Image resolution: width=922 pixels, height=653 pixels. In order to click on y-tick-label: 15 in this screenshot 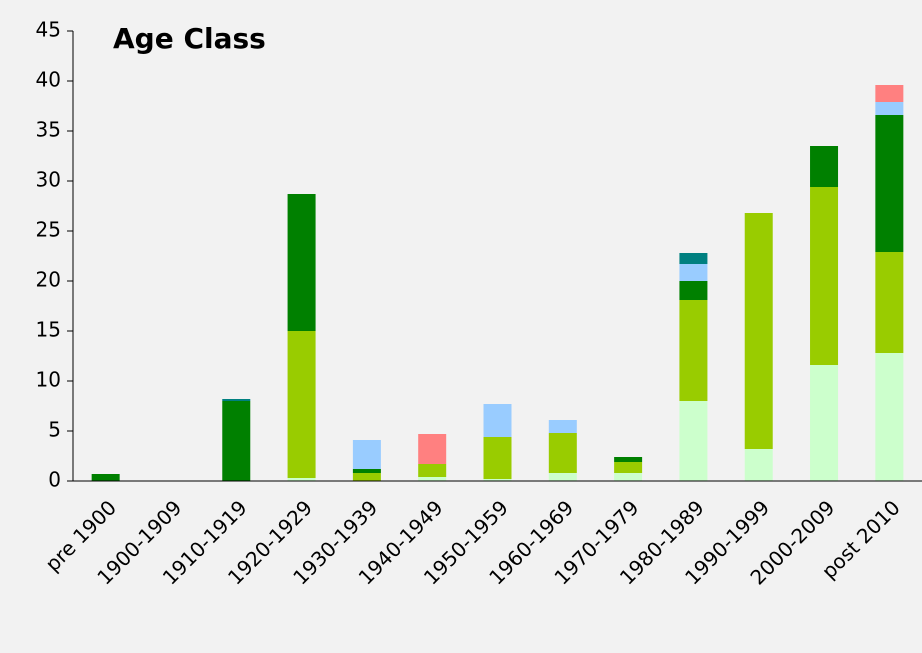, I will do `click(48, 330)`.